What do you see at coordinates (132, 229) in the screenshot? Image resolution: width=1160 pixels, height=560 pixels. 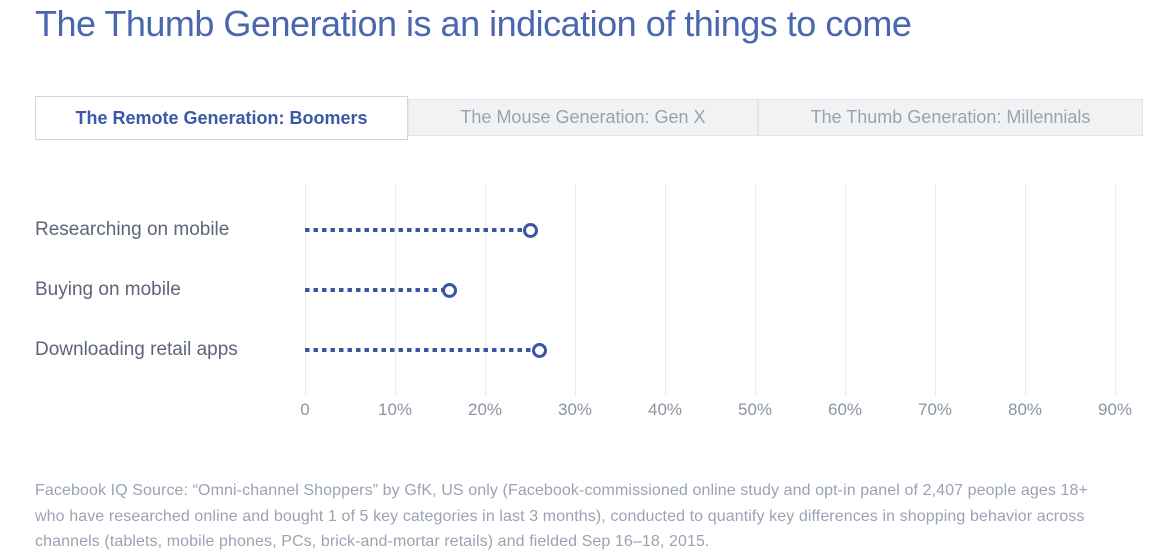 I see `category-label: Researching on mobile` at bounding box center [132, 229].